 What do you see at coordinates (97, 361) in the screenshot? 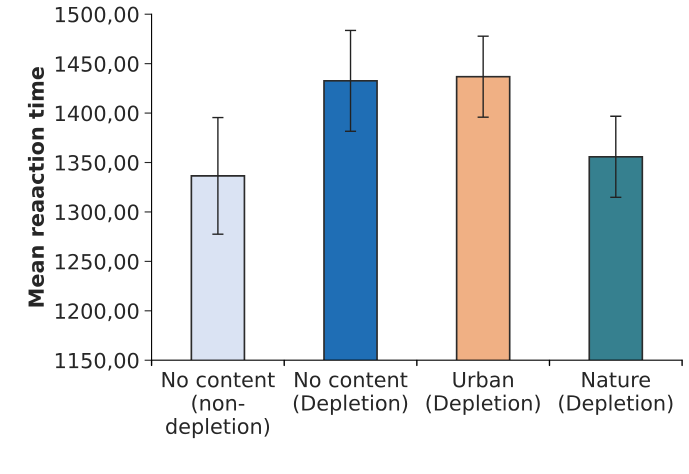
I see `y-tick-label: 1150,00` at bounding box center [97, 361].